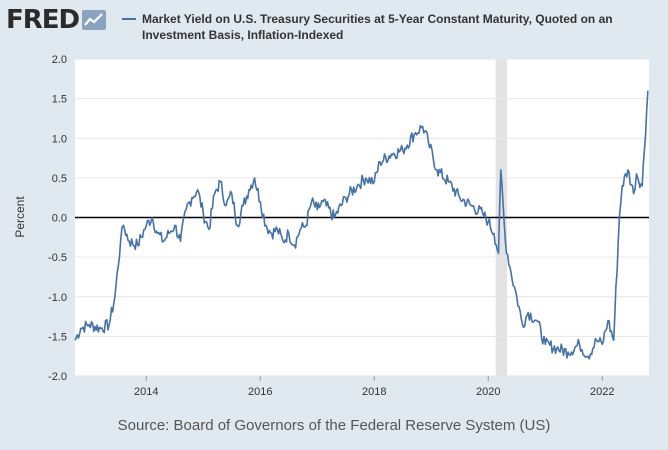  What do you see at coordinates (374, 392) in the screenshot?
I see `x-tick-label: 2018` at bounding box center [374, 392].